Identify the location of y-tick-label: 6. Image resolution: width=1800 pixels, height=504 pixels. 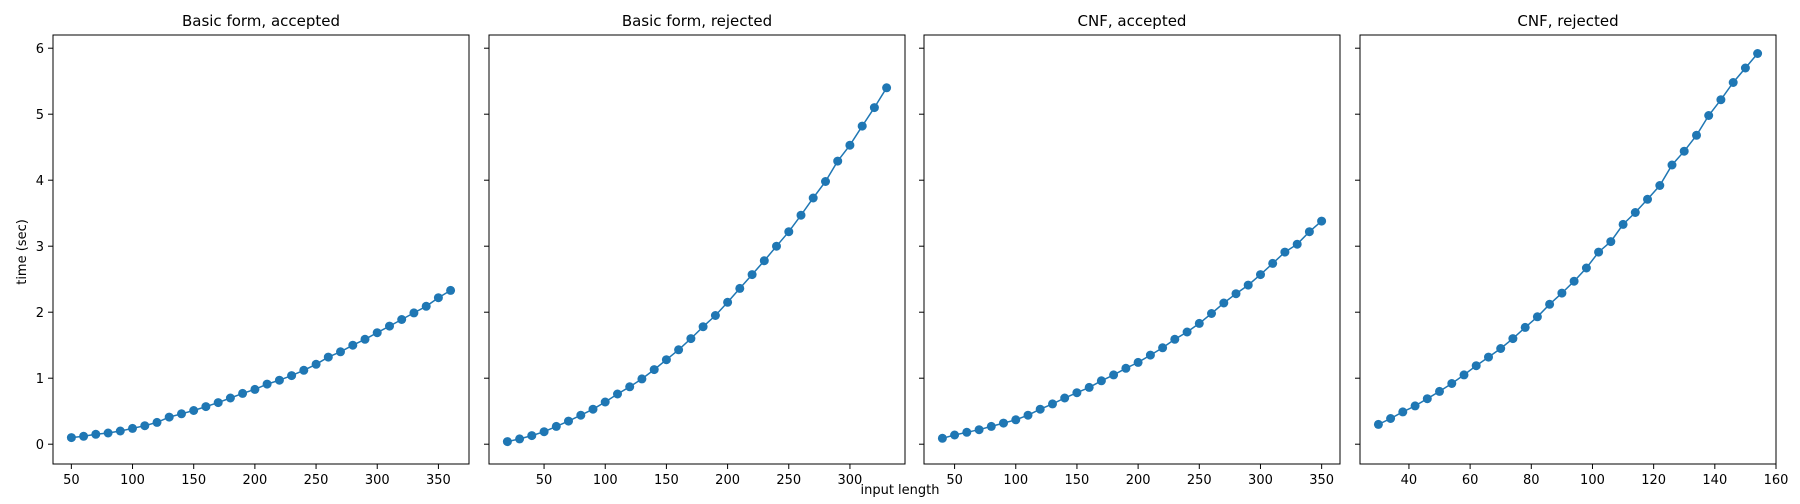
(40, 49).